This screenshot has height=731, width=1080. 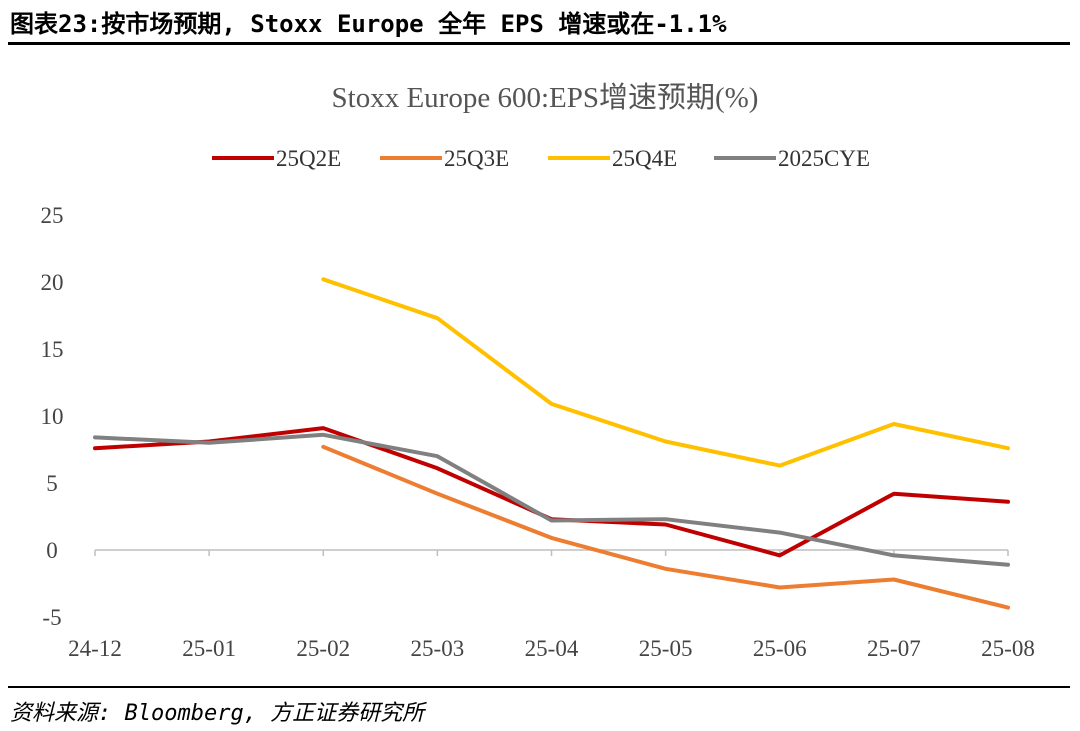 I want to click on x-tick-label: 25-06, so click(x=780, y=648).